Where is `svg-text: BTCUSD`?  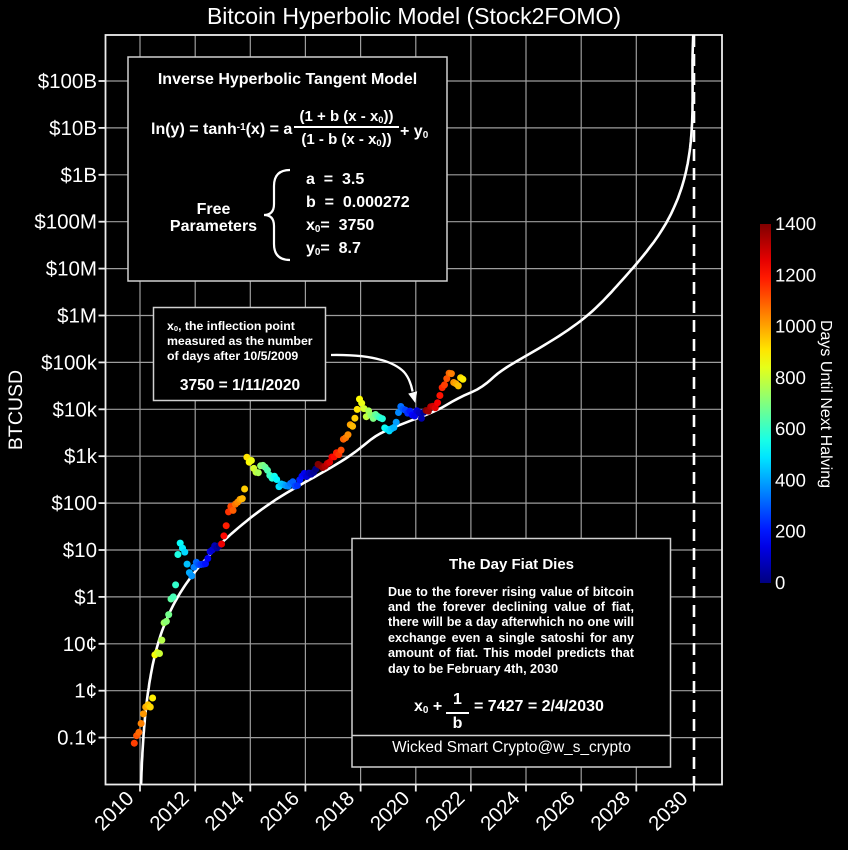 svg-text: BTCUSD is located at coordinates (16, 410).